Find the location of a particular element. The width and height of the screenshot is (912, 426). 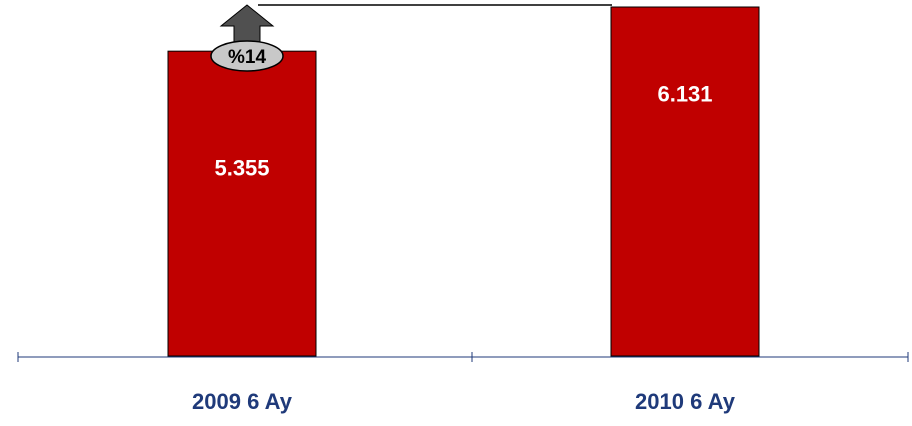

growth-badge is located at coordinates (247, 56).